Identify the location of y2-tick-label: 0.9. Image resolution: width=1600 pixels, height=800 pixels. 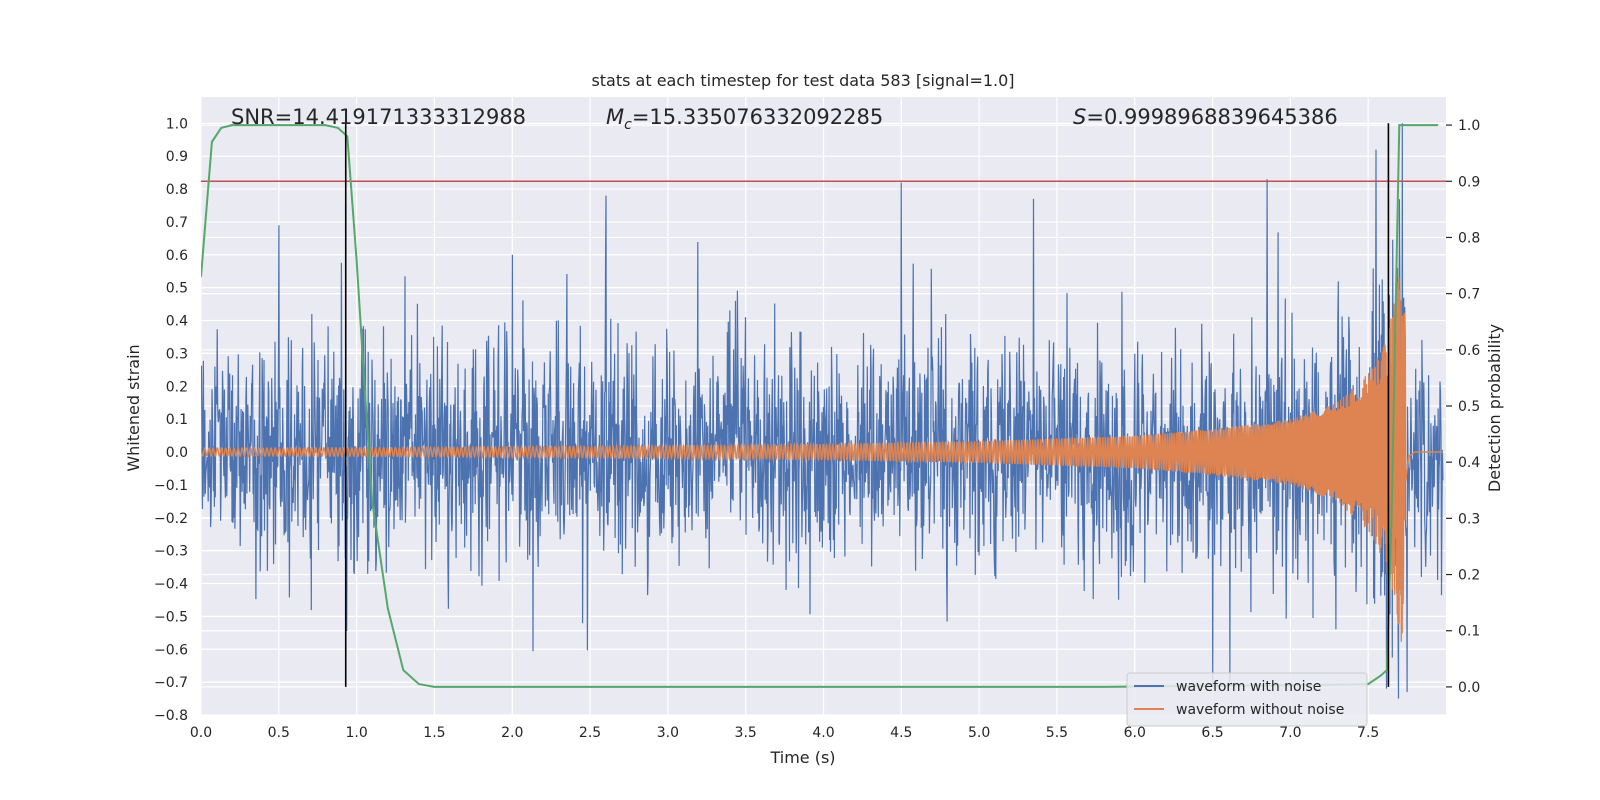
(1469, 182).